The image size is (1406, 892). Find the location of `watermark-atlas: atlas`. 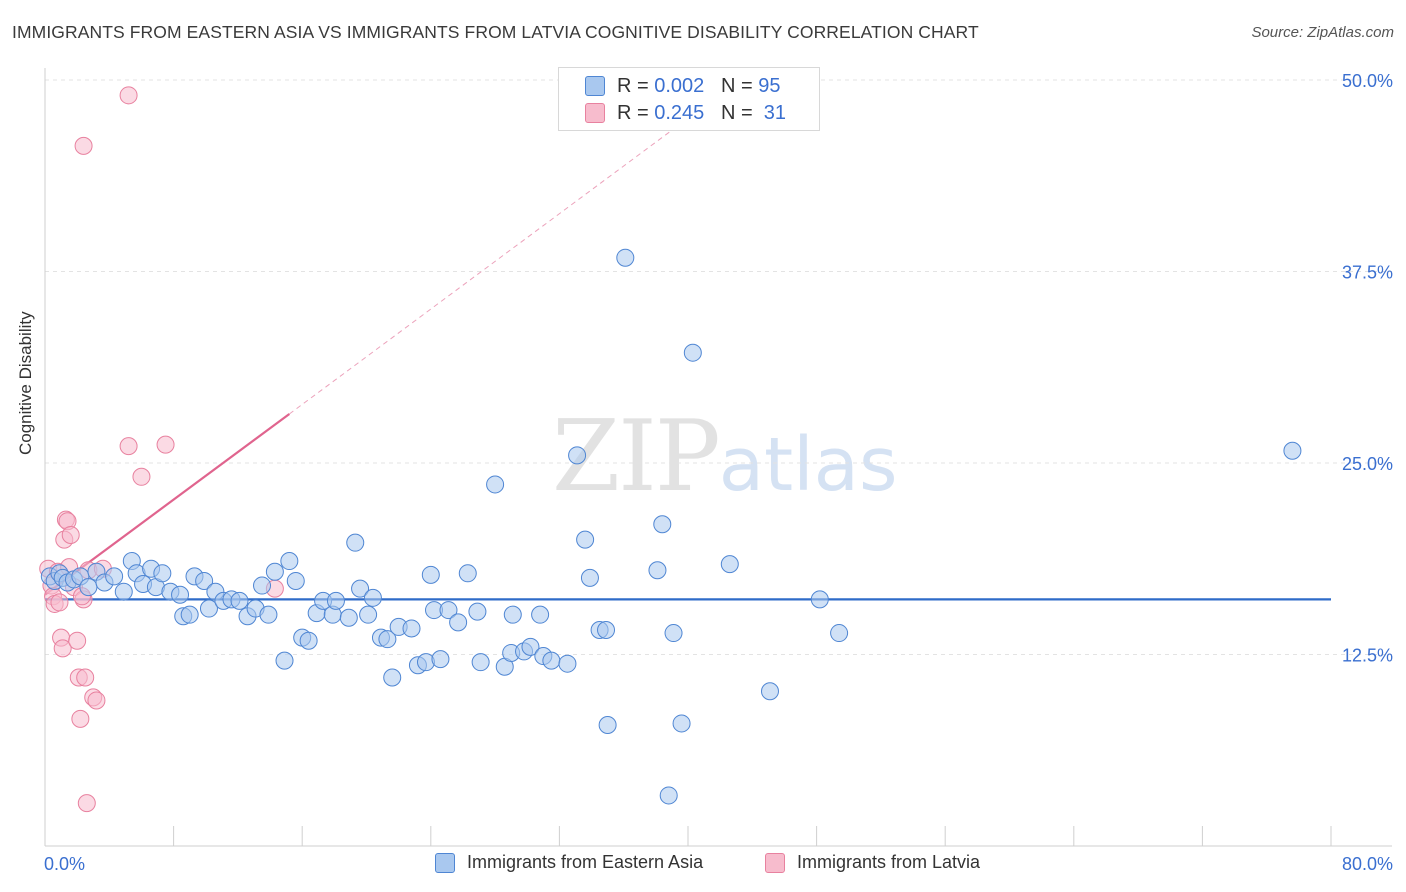

watermark-atlas: atlas is located at coordinates (808, 465).